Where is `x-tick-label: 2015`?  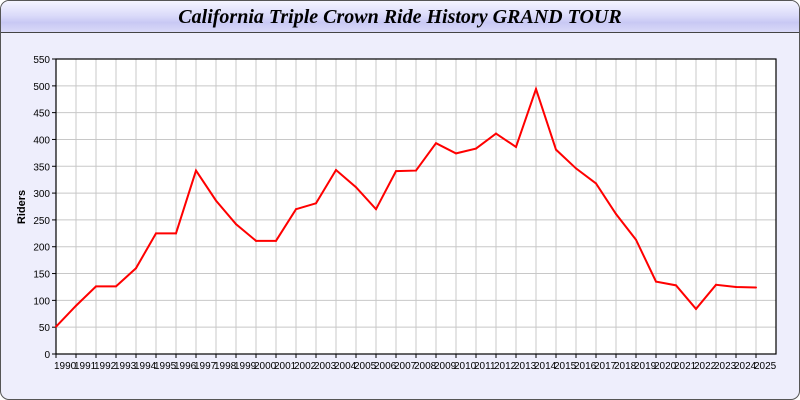
x-tick-label: 2015 is located at coordinates (565, 366).